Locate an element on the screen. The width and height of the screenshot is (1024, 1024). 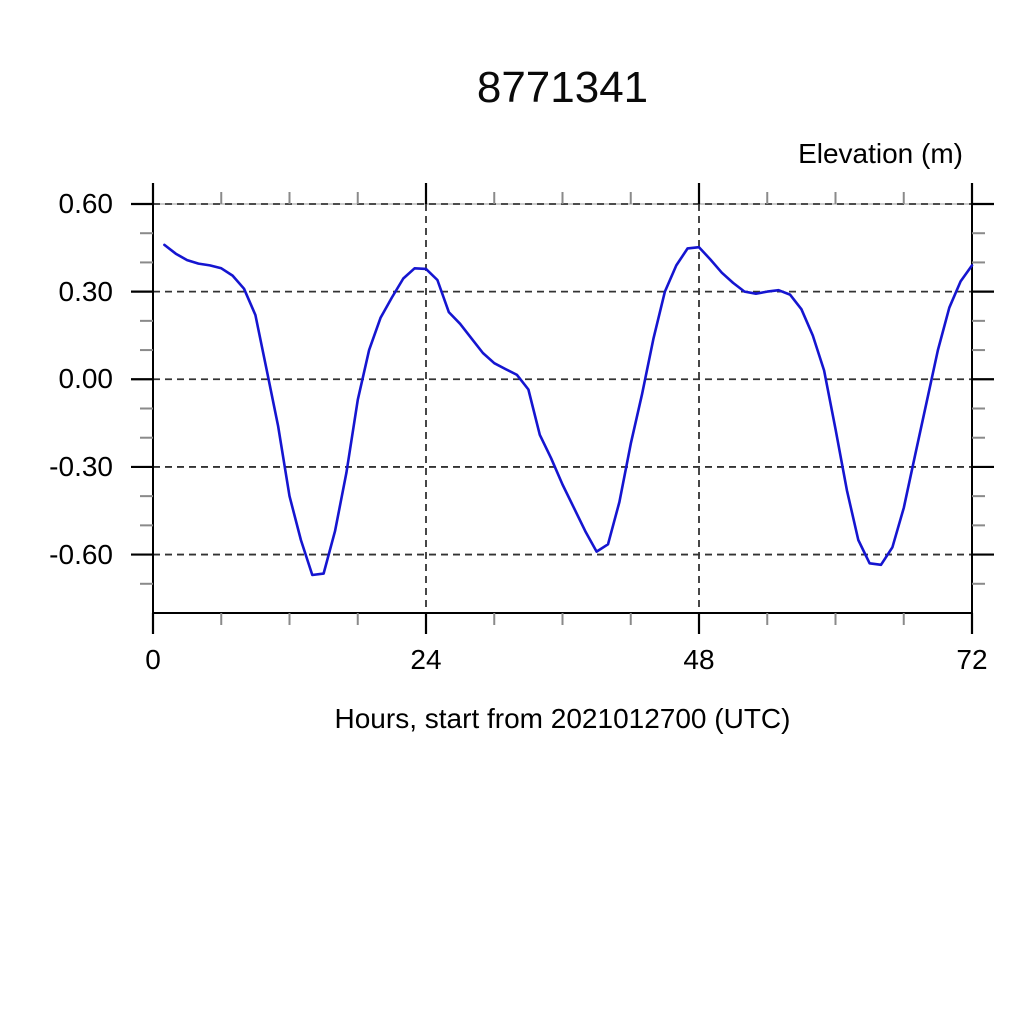
y-axis-title: Elevation (m) is located at coordinates (880, 153).